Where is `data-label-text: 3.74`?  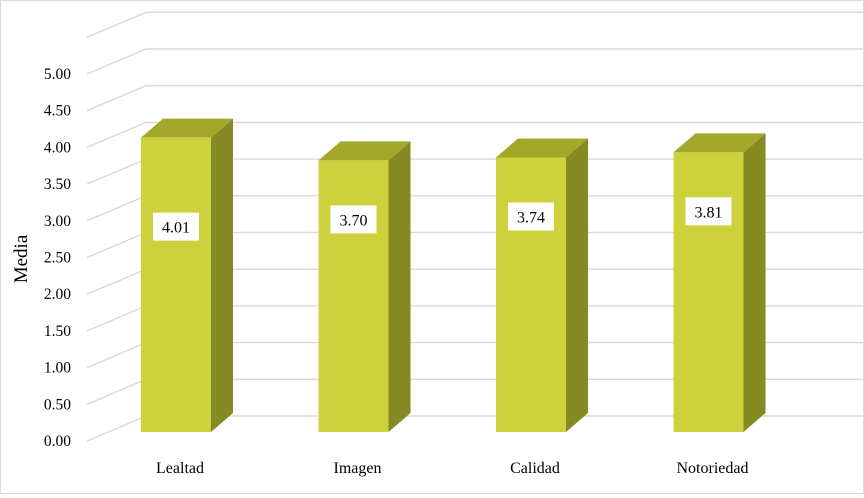 data-label-text: 3.74 is located at coordinates (531, 217).